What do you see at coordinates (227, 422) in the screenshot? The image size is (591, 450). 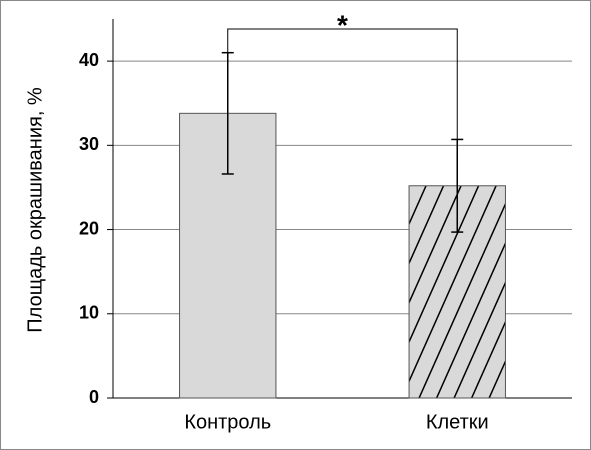 I see `x-tick-label: Контроль` at bounding box center [227, 422].